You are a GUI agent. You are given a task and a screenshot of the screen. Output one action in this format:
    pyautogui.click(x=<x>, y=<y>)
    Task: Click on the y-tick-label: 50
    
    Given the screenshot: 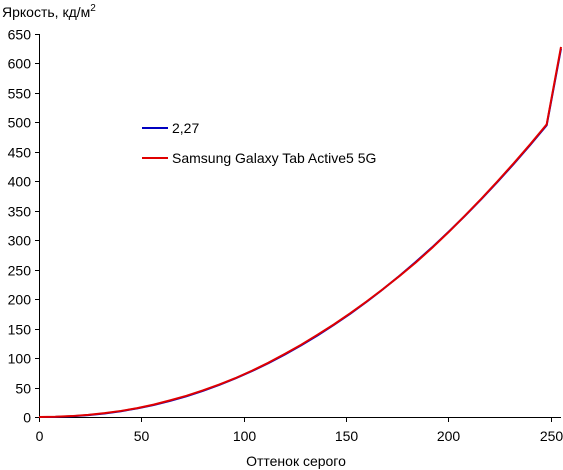 What is the action you would take?
    pyautogui.click(x=23, y=389)
    